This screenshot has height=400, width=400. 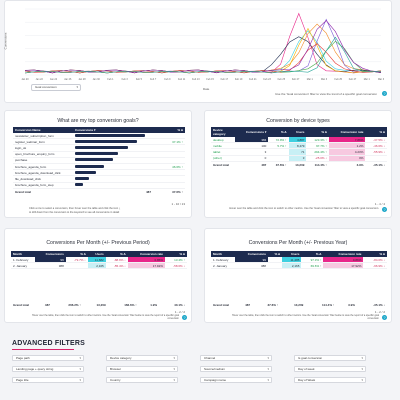 What do you see at coordinates (298, 121) in the screenshot?
I see `device-title: Conversion by device types` at bounding box center [298, 121].